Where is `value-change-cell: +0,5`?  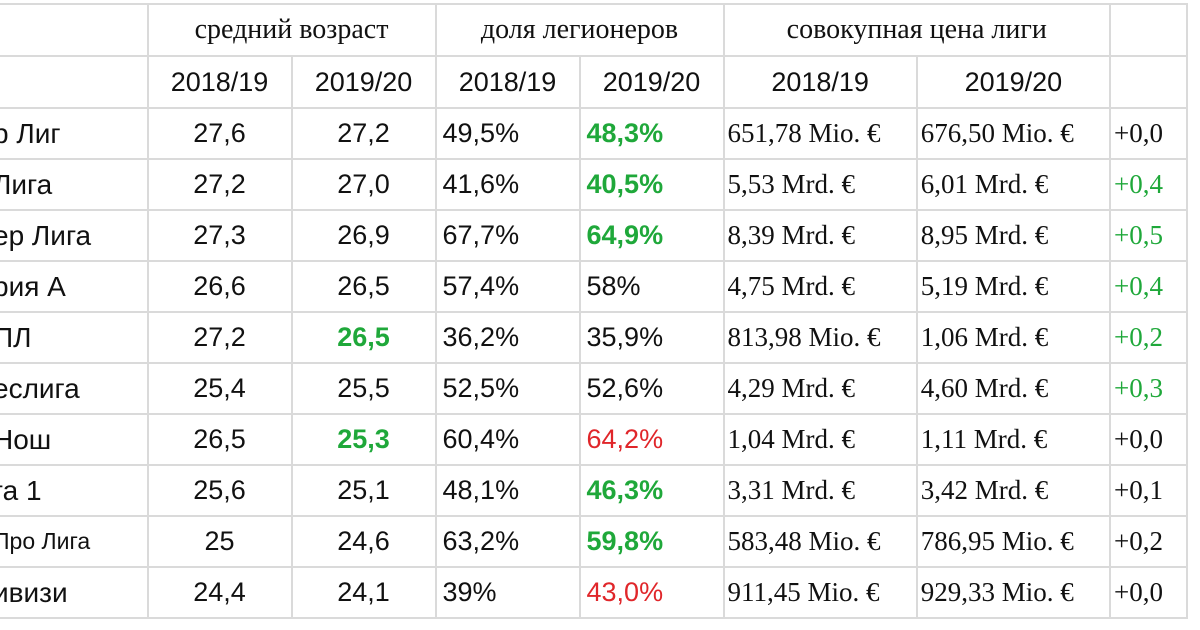
value-change-cell: +0,5 is located at coordinates (1148, 235).